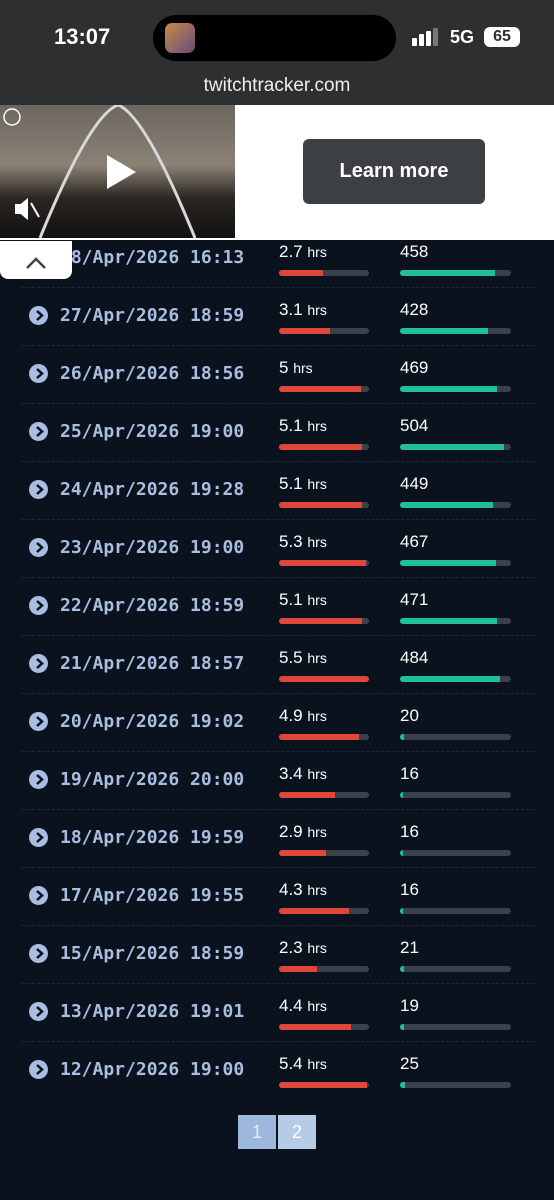 This screenshot has width=554, height=1200. Describe the element at coordinates (284, 367) in the screenshot. I see `hours-value: 5` at that location.